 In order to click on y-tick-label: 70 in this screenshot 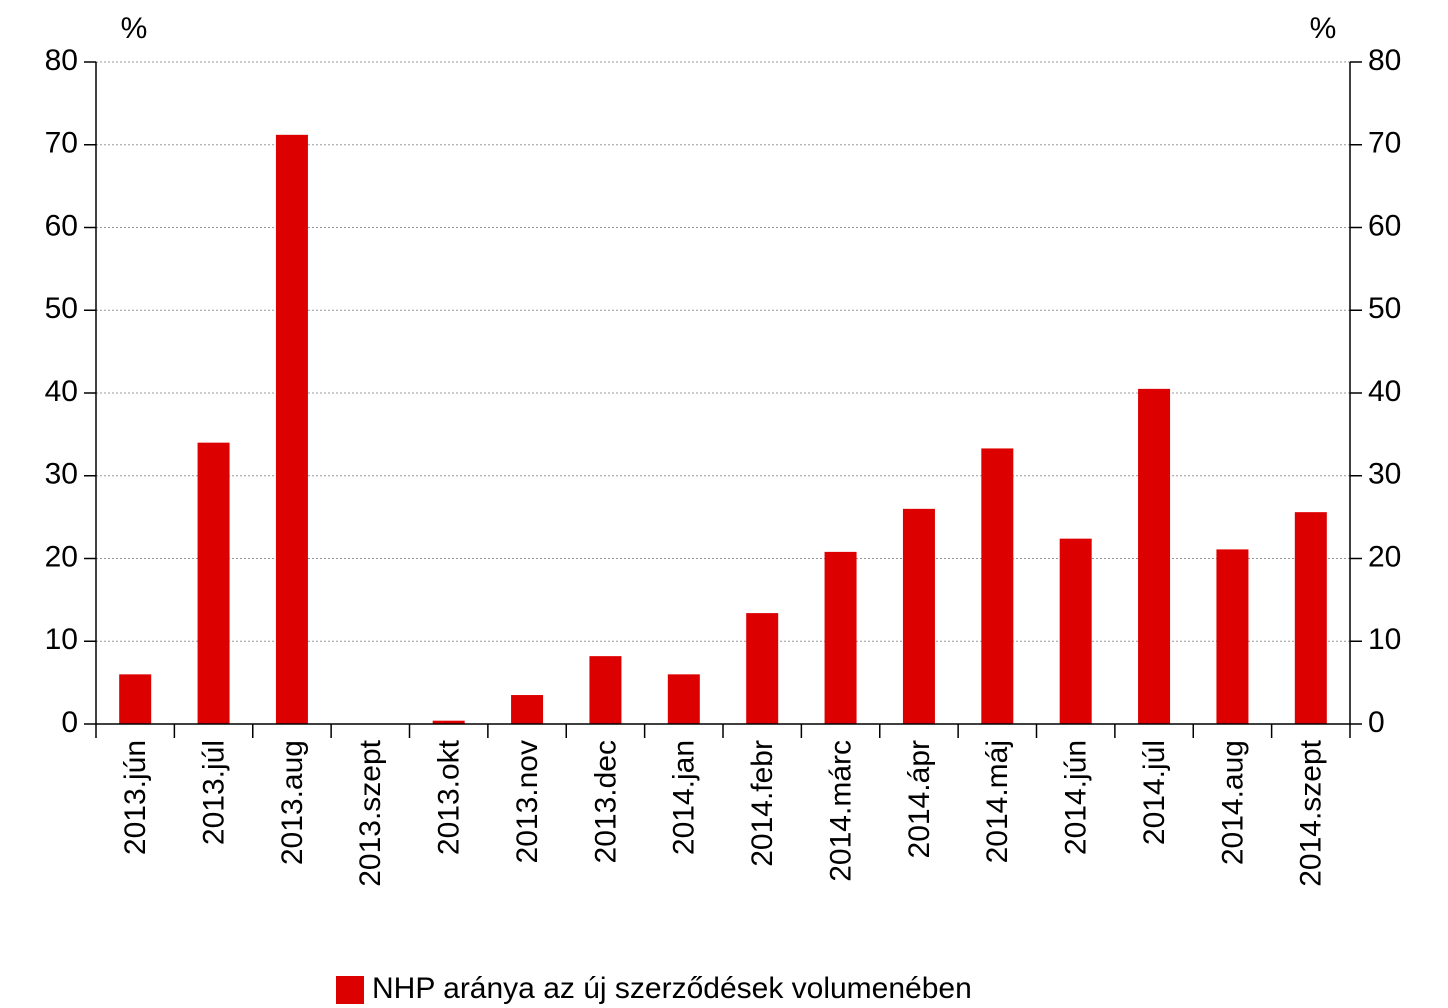, I will do `click(61, 143)`.